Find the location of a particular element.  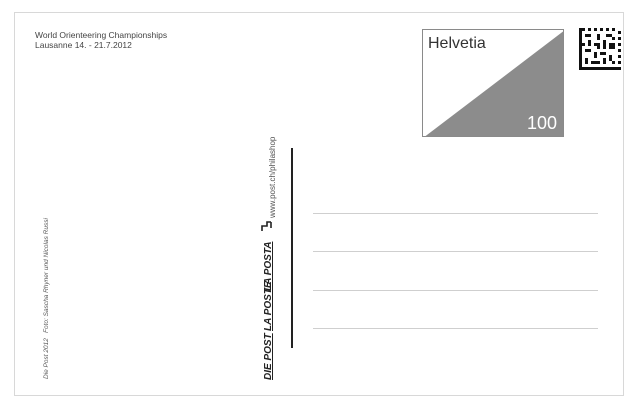

event-dates: Lausanne 14. - 21.7.2012 is located at coordinates (83, 45).